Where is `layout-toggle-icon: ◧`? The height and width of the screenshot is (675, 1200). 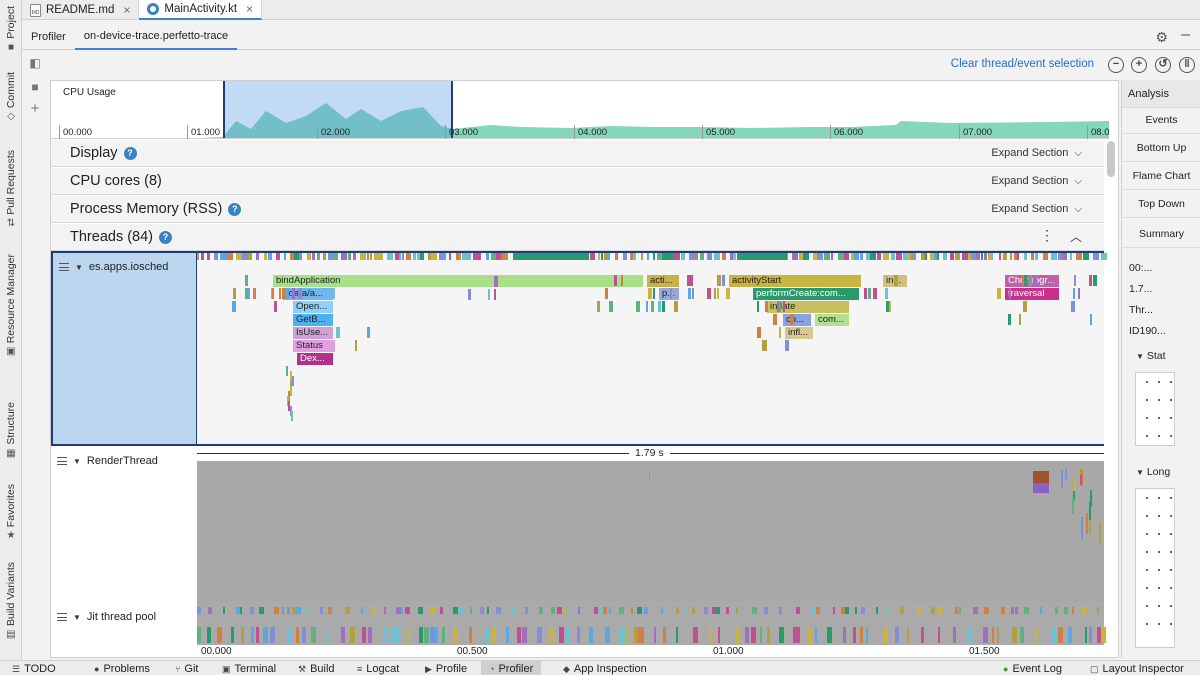
layout-toggle-icon: ◧ is located at coordinates (35, 63).